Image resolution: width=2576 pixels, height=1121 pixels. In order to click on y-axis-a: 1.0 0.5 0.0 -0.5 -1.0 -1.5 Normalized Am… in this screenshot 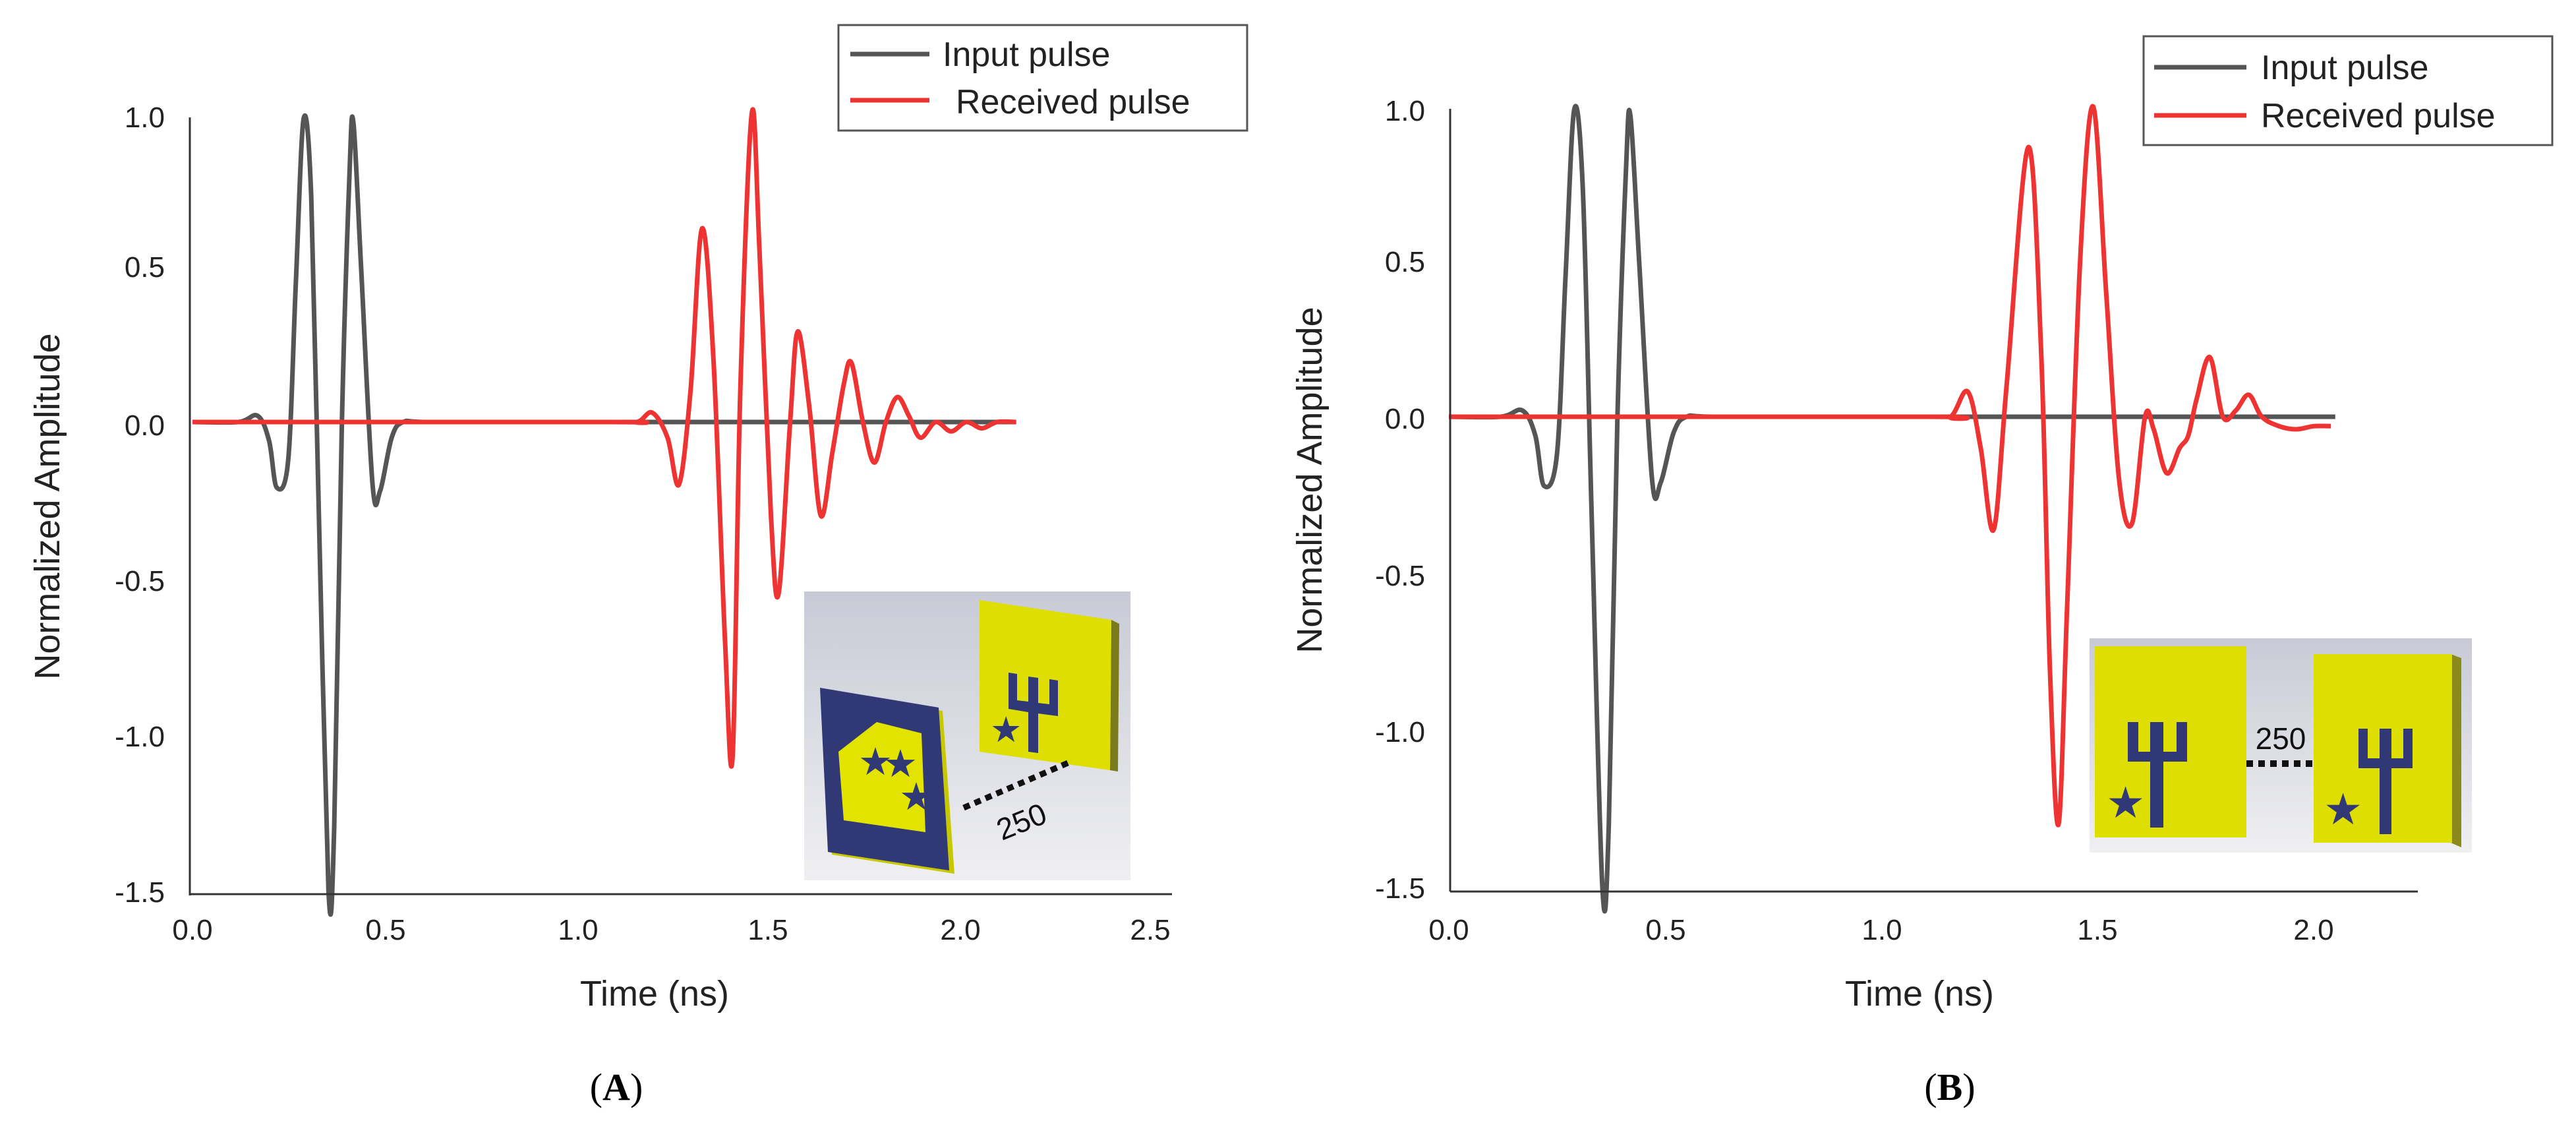, I will do `click(110, 505)`.